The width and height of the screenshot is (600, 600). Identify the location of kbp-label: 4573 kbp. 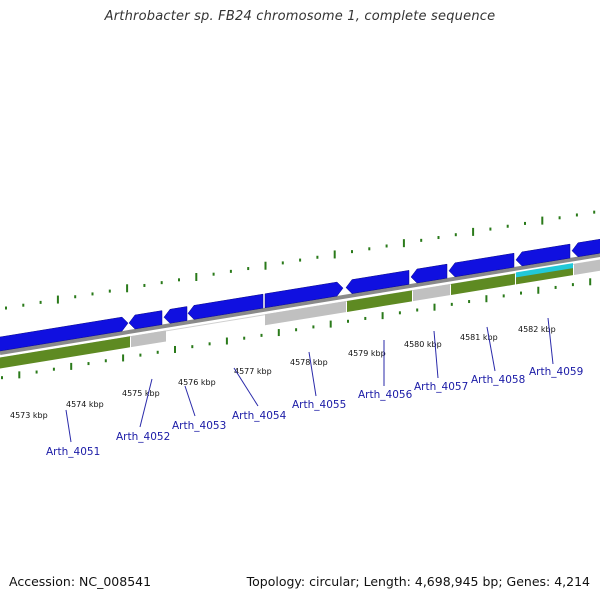
(29, 415).